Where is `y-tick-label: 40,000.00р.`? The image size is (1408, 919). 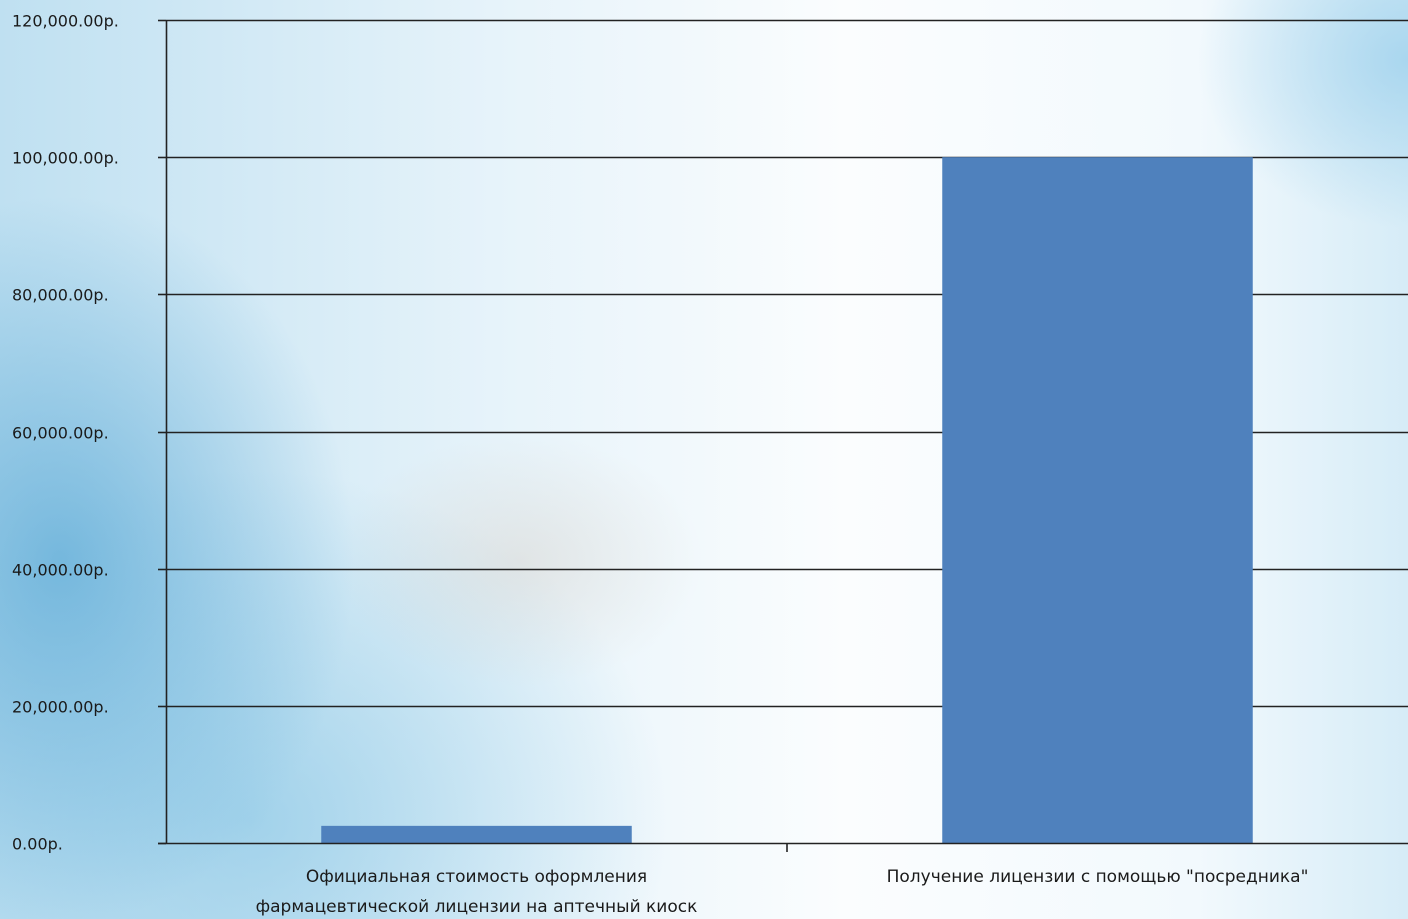
y-tick-label: 40,000.00р. is located at coordinates (60, 570).